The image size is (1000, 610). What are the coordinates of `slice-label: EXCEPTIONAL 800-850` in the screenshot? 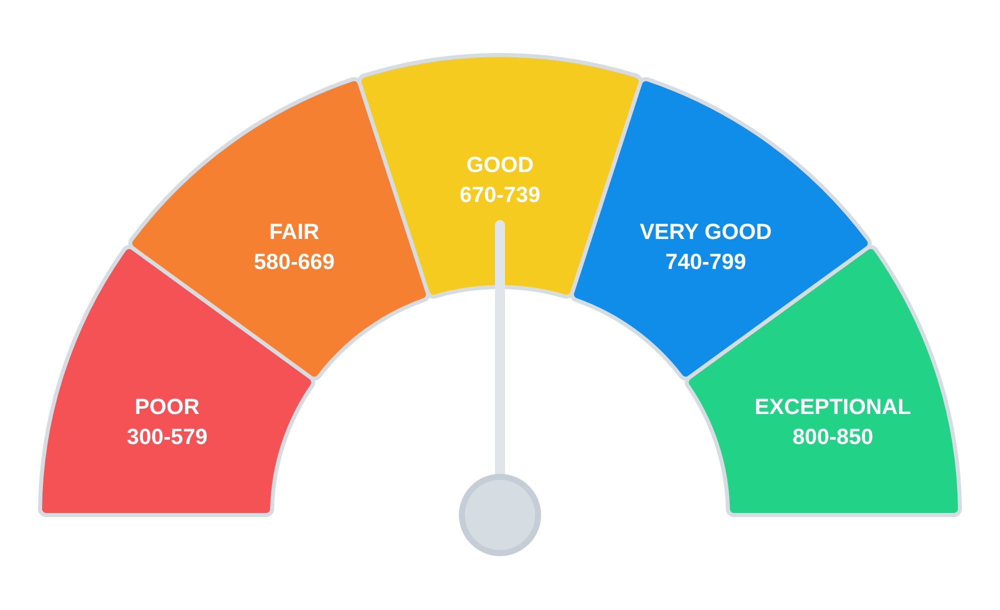 It's located at (833, 421).